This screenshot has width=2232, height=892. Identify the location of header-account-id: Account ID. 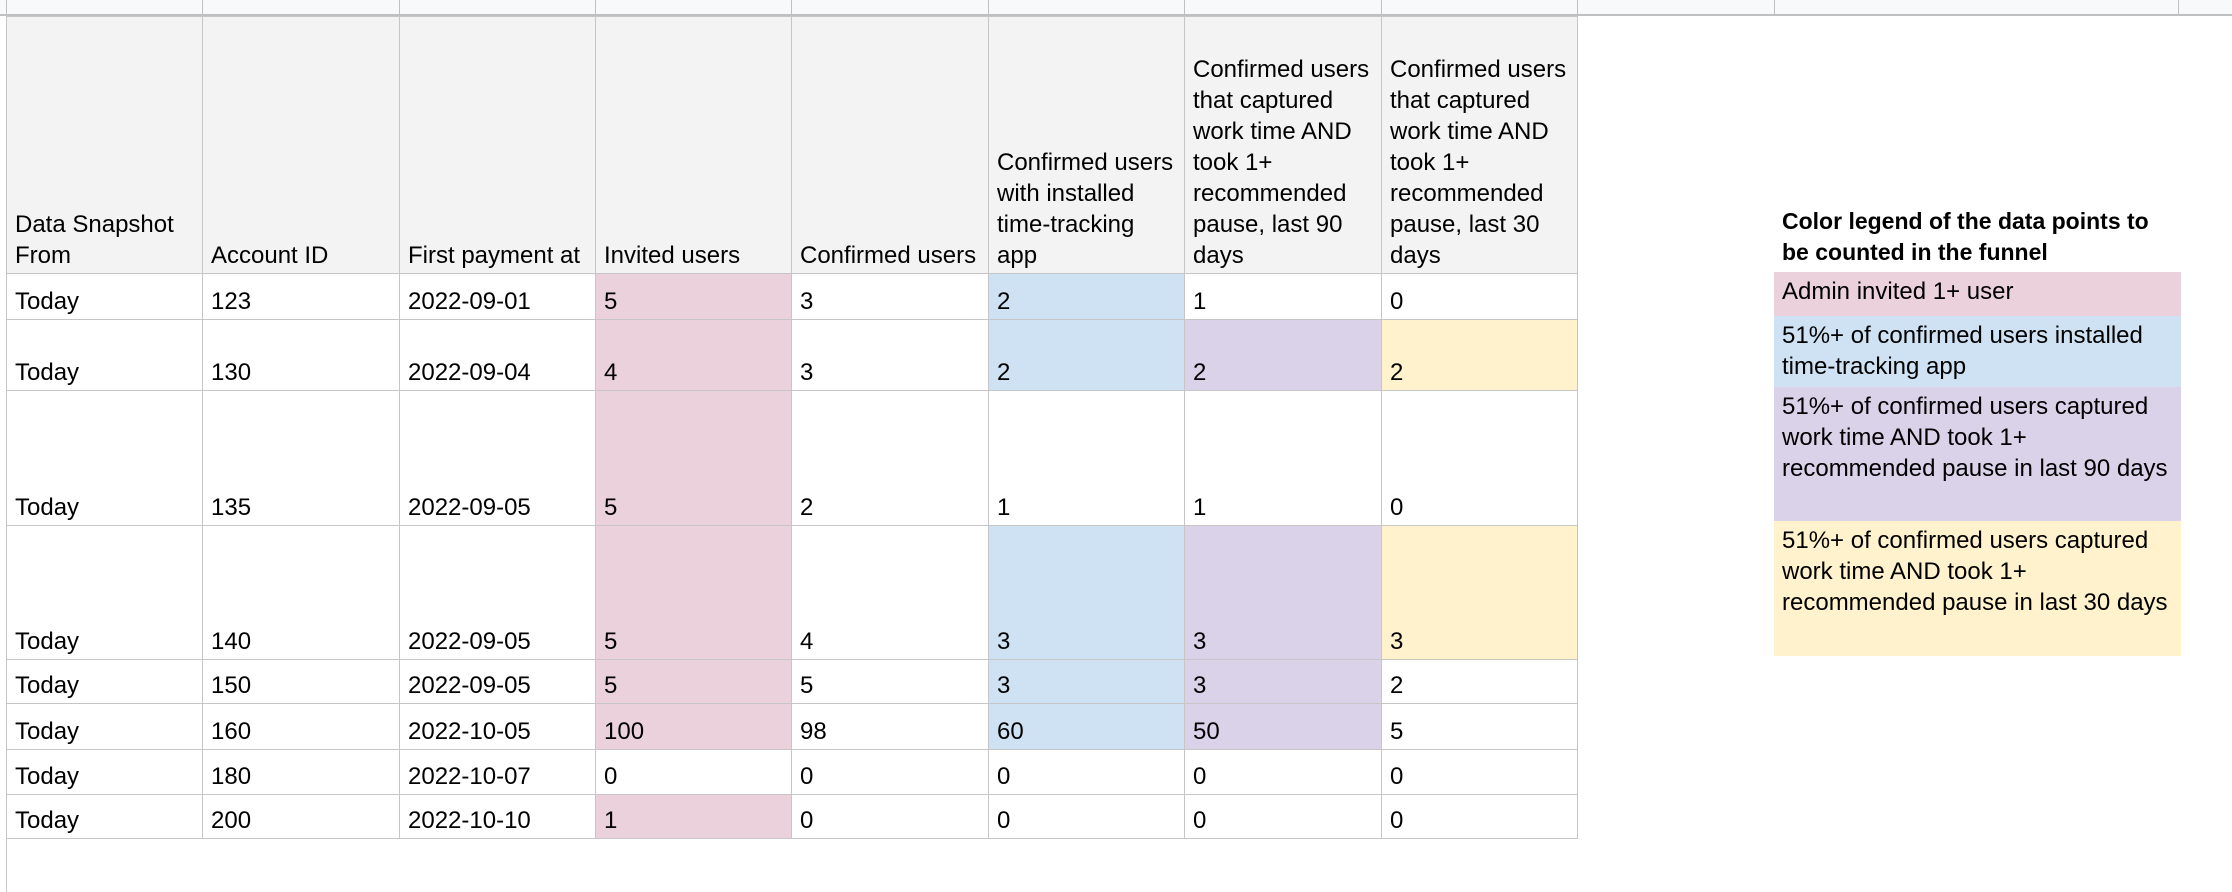
(301, 145).